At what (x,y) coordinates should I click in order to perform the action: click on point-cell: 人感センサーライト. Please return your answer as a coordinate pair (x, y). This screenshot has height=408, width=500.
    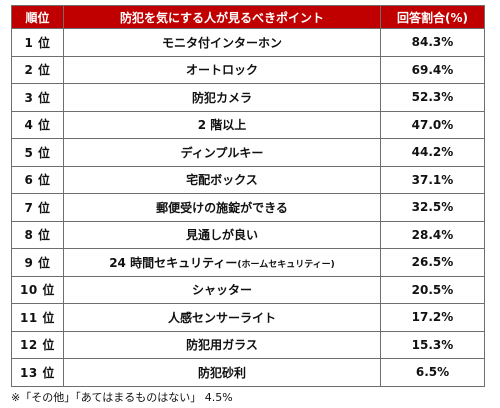
    Looking at the image, I should click on (222, 317).